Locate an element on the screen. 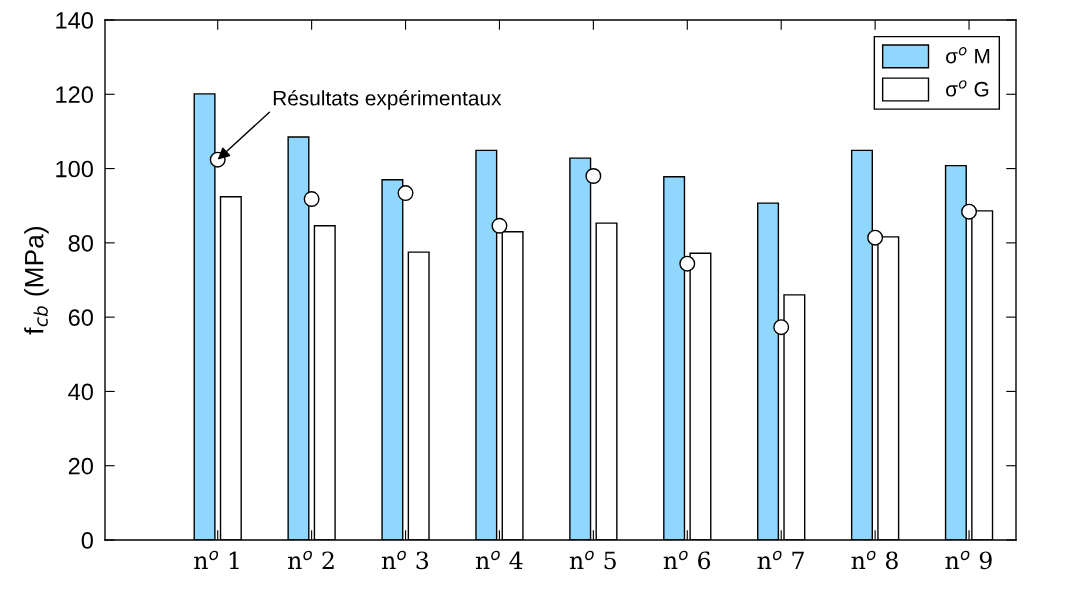 Image resolution: width=1072 pixels, height=590 pixels. x-tick-label: n$^{o}$ 1 is located at coordinates (216, 559).